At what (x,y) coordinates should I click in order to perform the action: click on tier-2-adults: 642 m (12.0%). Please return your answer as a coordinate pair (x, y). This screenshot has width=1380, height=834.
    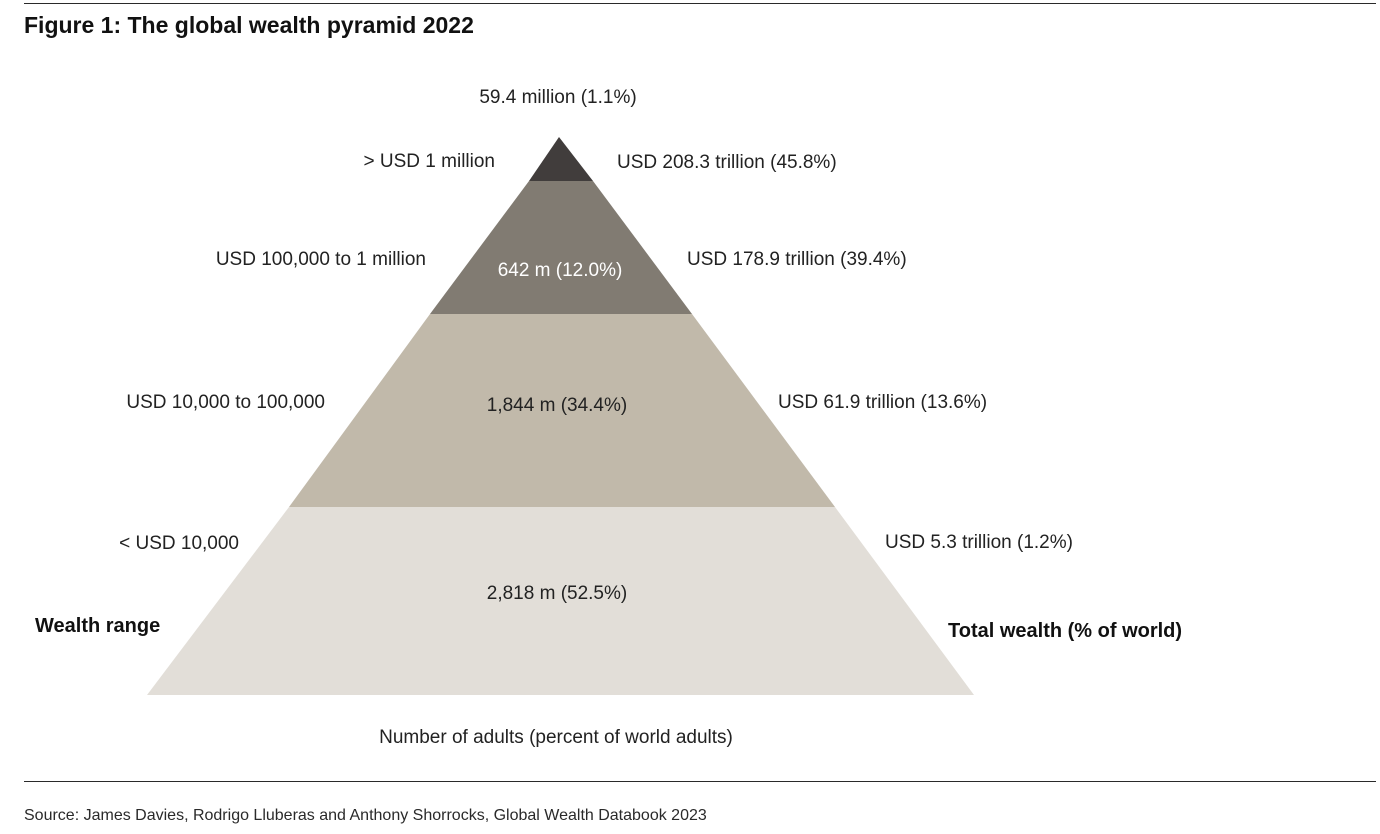
    Looking at the image, I should click on (560, 270).